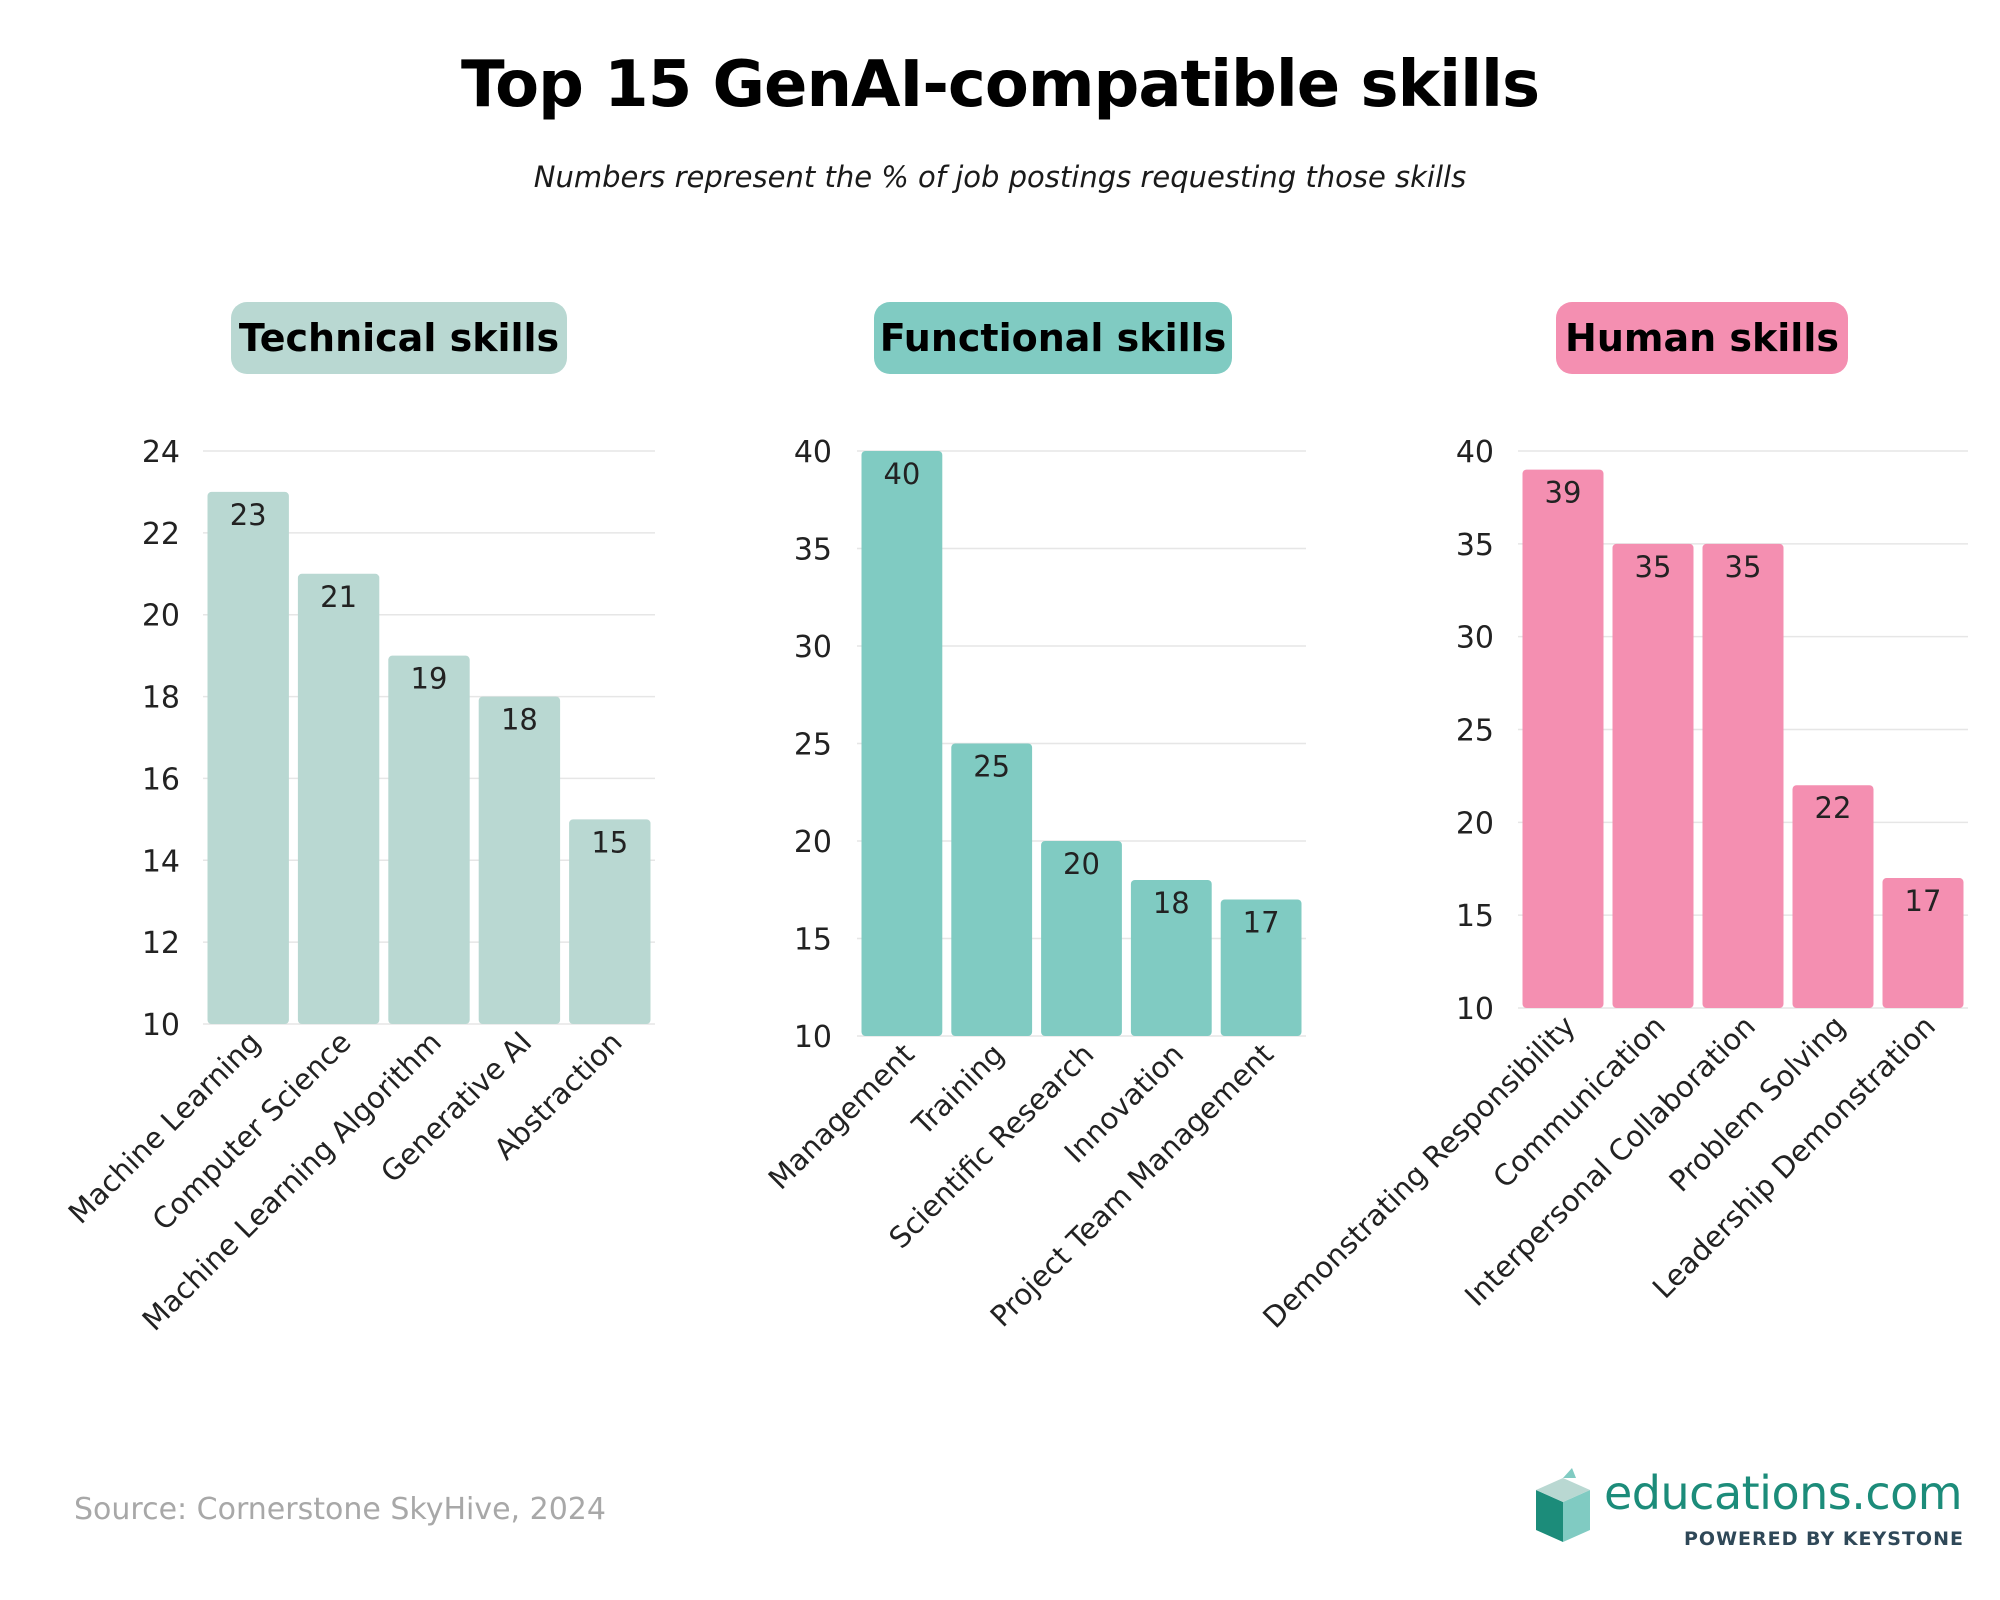 The width and height of the screenshot is (2000, 1600). I want to click on data-label: 22, so click(1833, 808).